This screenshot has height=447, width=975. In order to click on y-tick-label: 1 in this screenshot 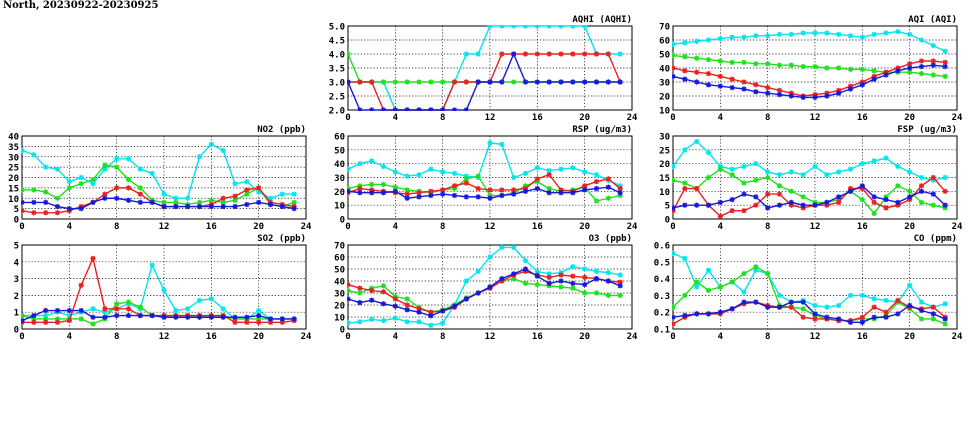, I will do `click(16, 314)`.